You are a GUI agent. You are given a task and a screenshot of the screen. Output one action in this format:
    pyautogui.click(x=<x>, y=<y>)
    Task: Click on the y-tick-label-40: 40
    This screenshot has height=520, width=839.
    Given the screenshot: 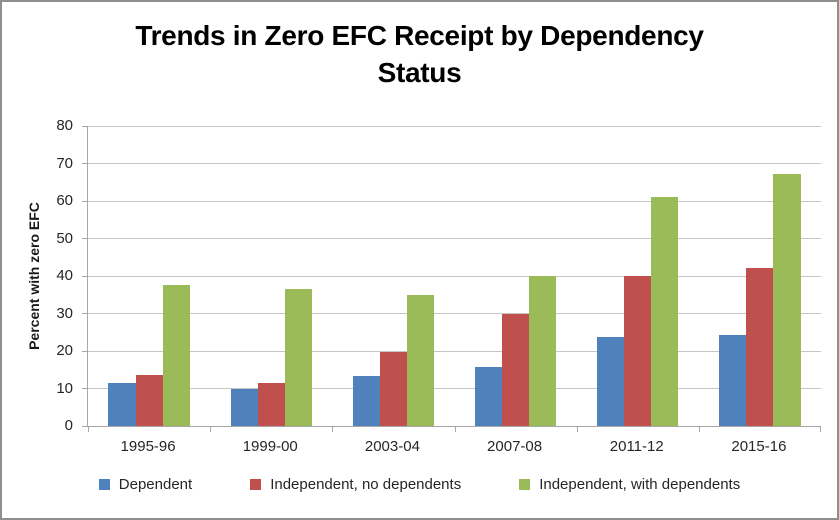 What is the action you would take?
    pyautogui.click(x=64, y=275)
    